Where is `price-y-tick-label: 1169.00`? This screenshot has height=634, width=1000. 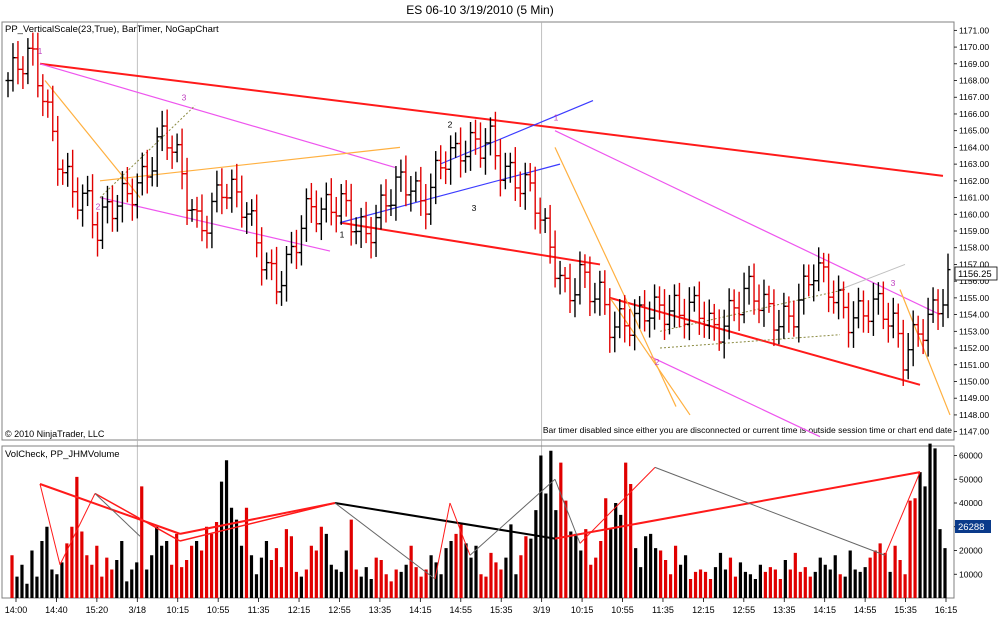 price-y-tick-label: 1169.00 is located at coordinates (974, 64).